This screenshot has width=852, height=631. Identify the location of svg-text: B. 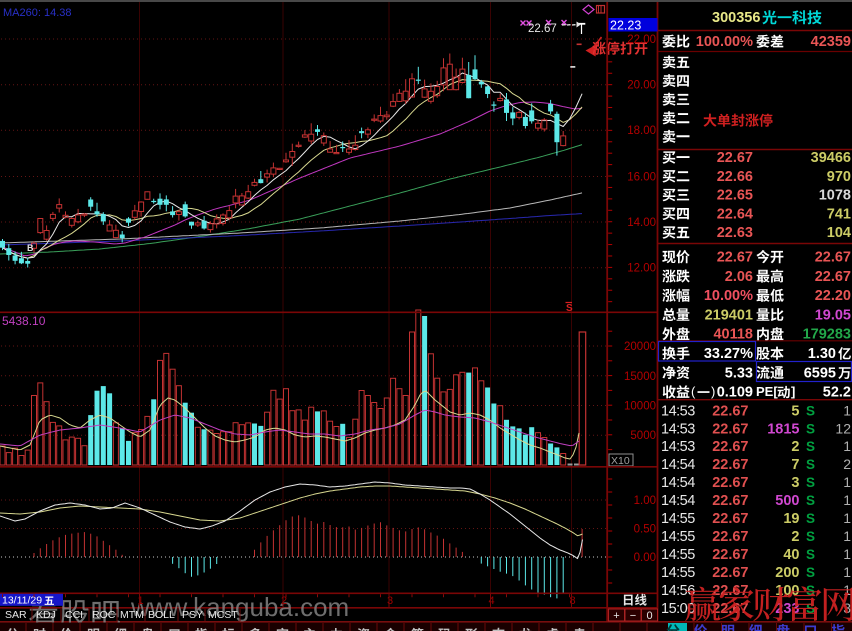
(30, 248).